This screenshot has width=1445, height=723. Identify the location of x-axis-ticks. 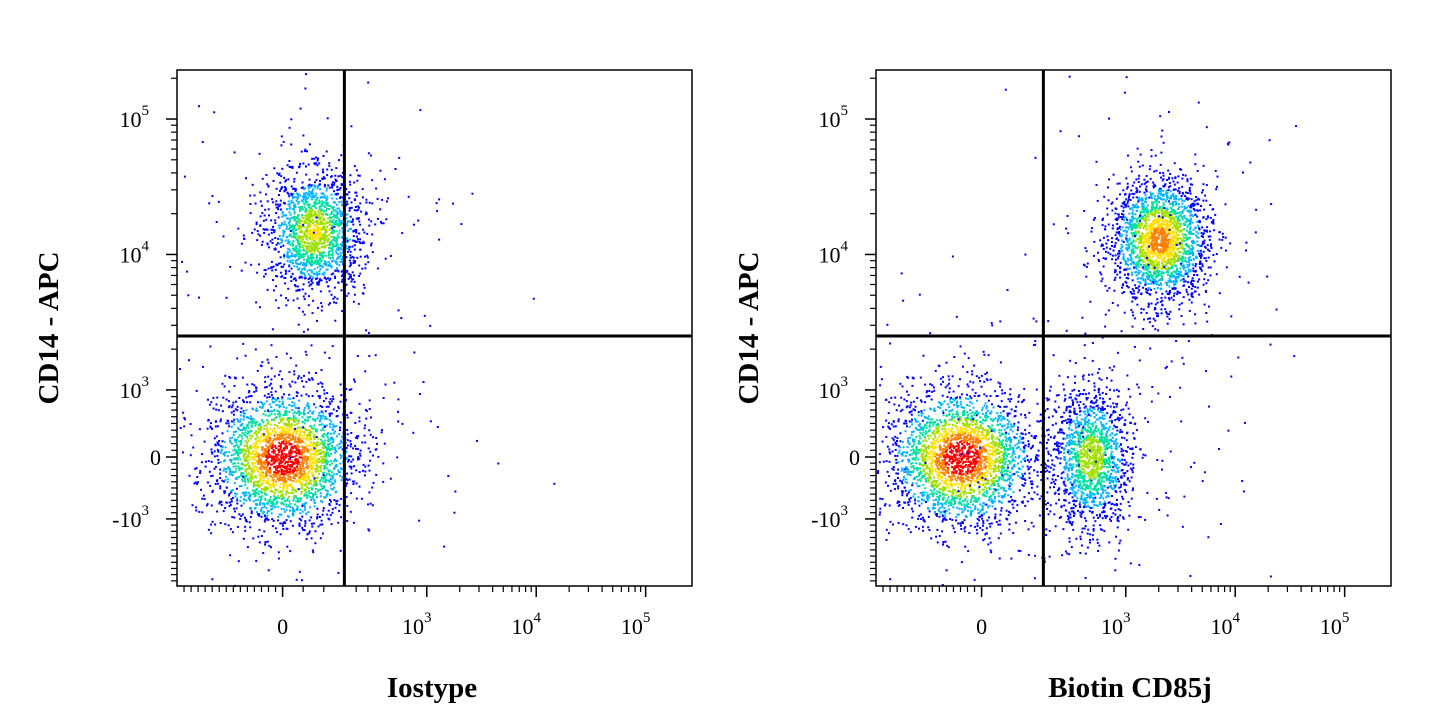
(415, 591).